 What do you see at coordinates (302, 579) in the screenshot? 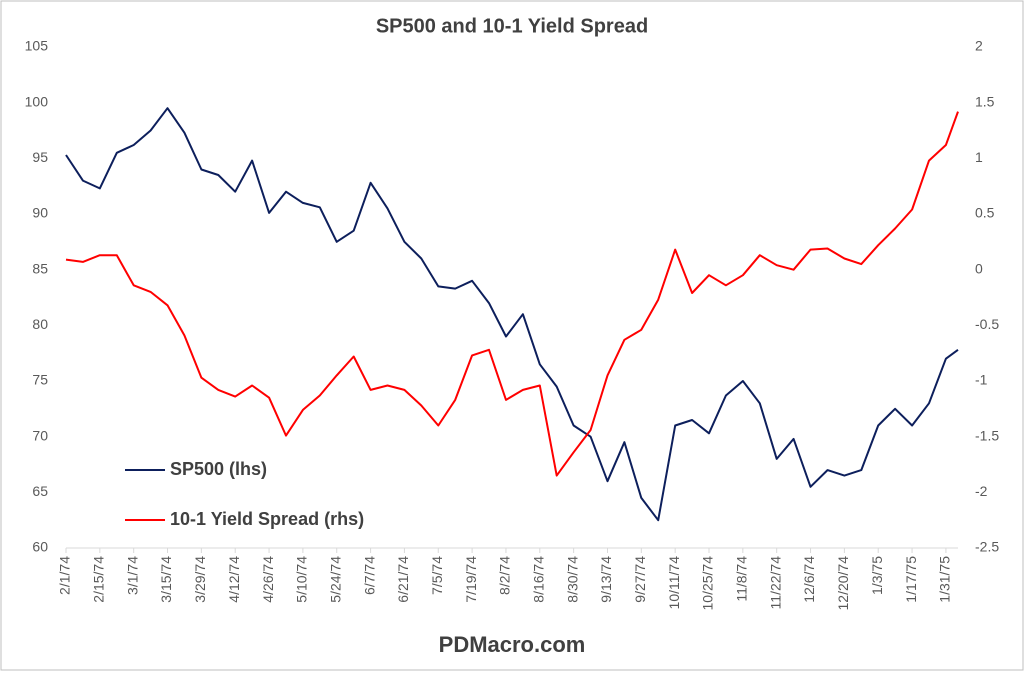
I see `x-tick-label: 5/10/74` at bounding box center [302, 579].